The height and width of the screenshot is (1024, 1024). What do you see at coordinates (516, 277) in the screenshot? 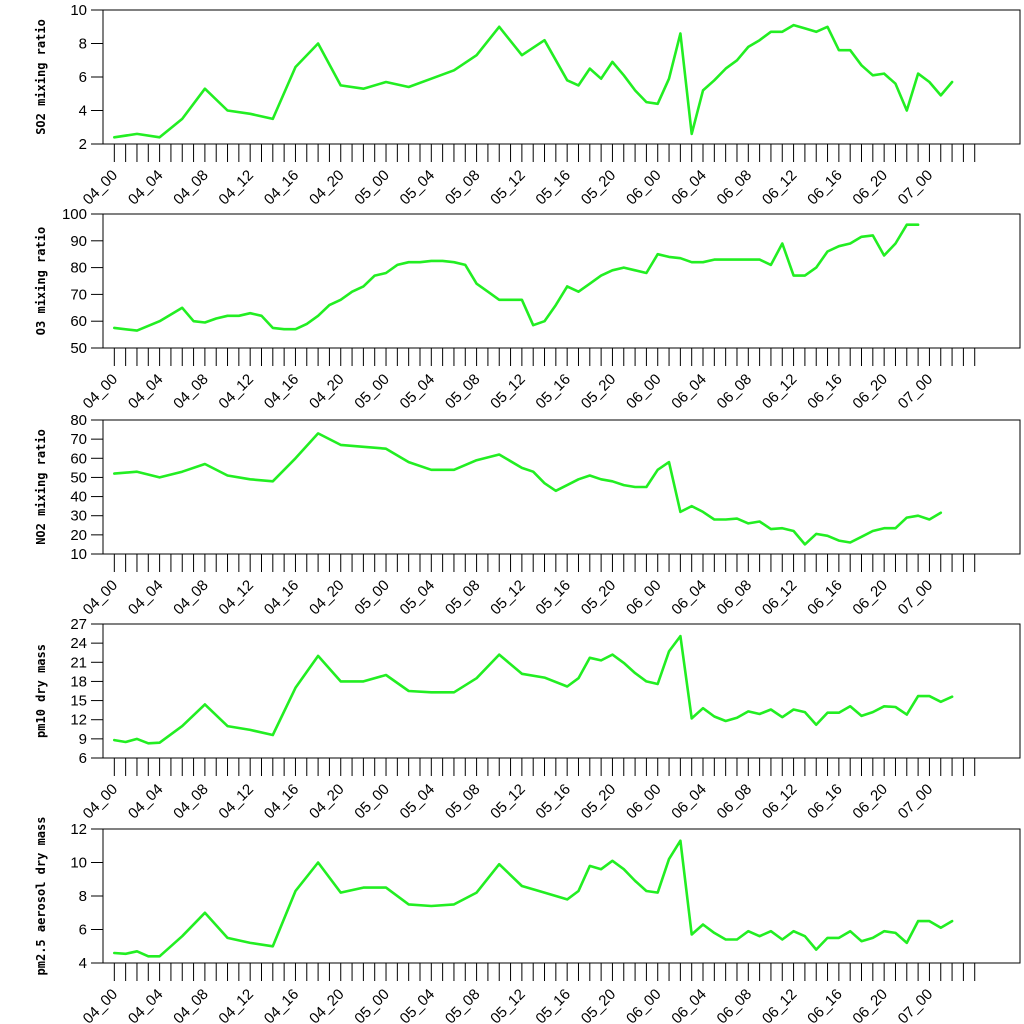
I see `series-line` at bounding box center [516, 277].